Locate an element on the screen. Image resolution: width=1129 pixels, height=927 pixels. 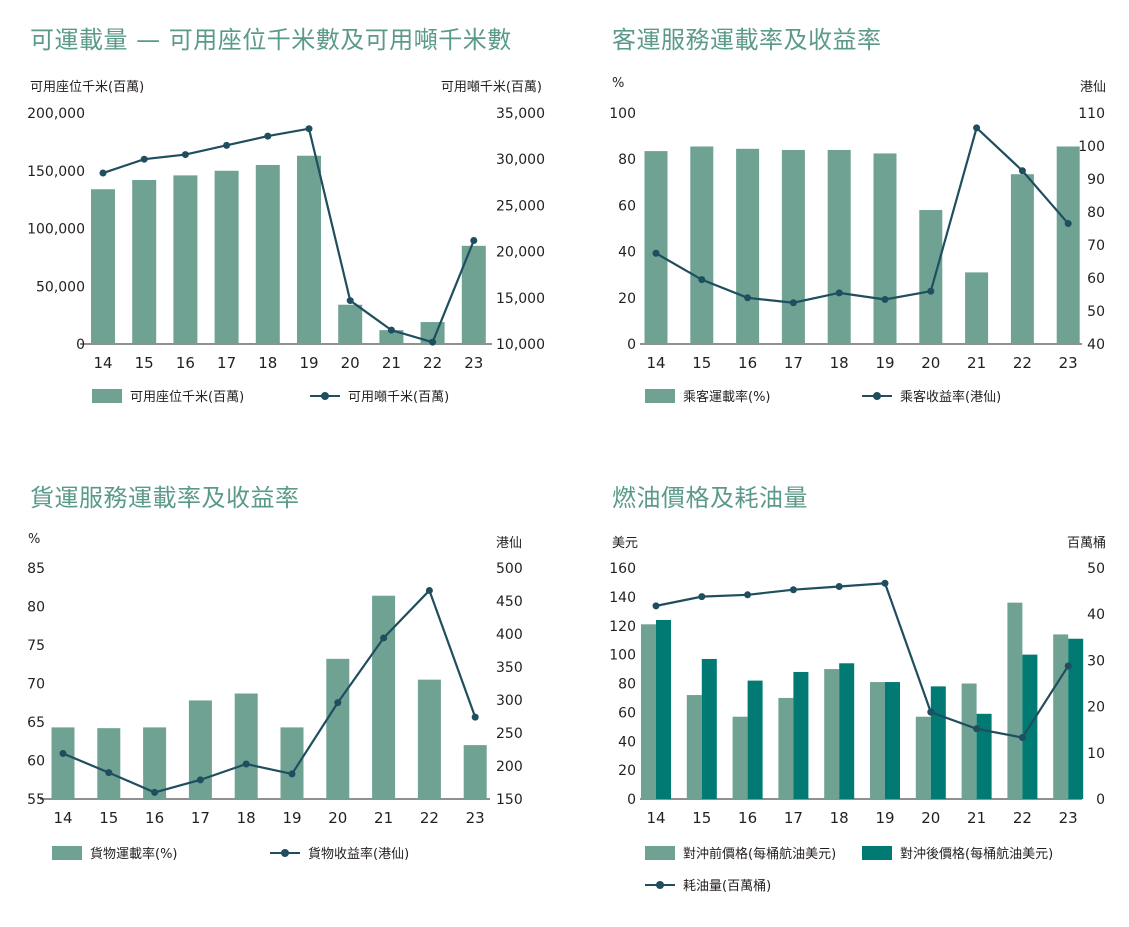
chart4-right-tick-label: 40 is located at coordinates (1096, 615).